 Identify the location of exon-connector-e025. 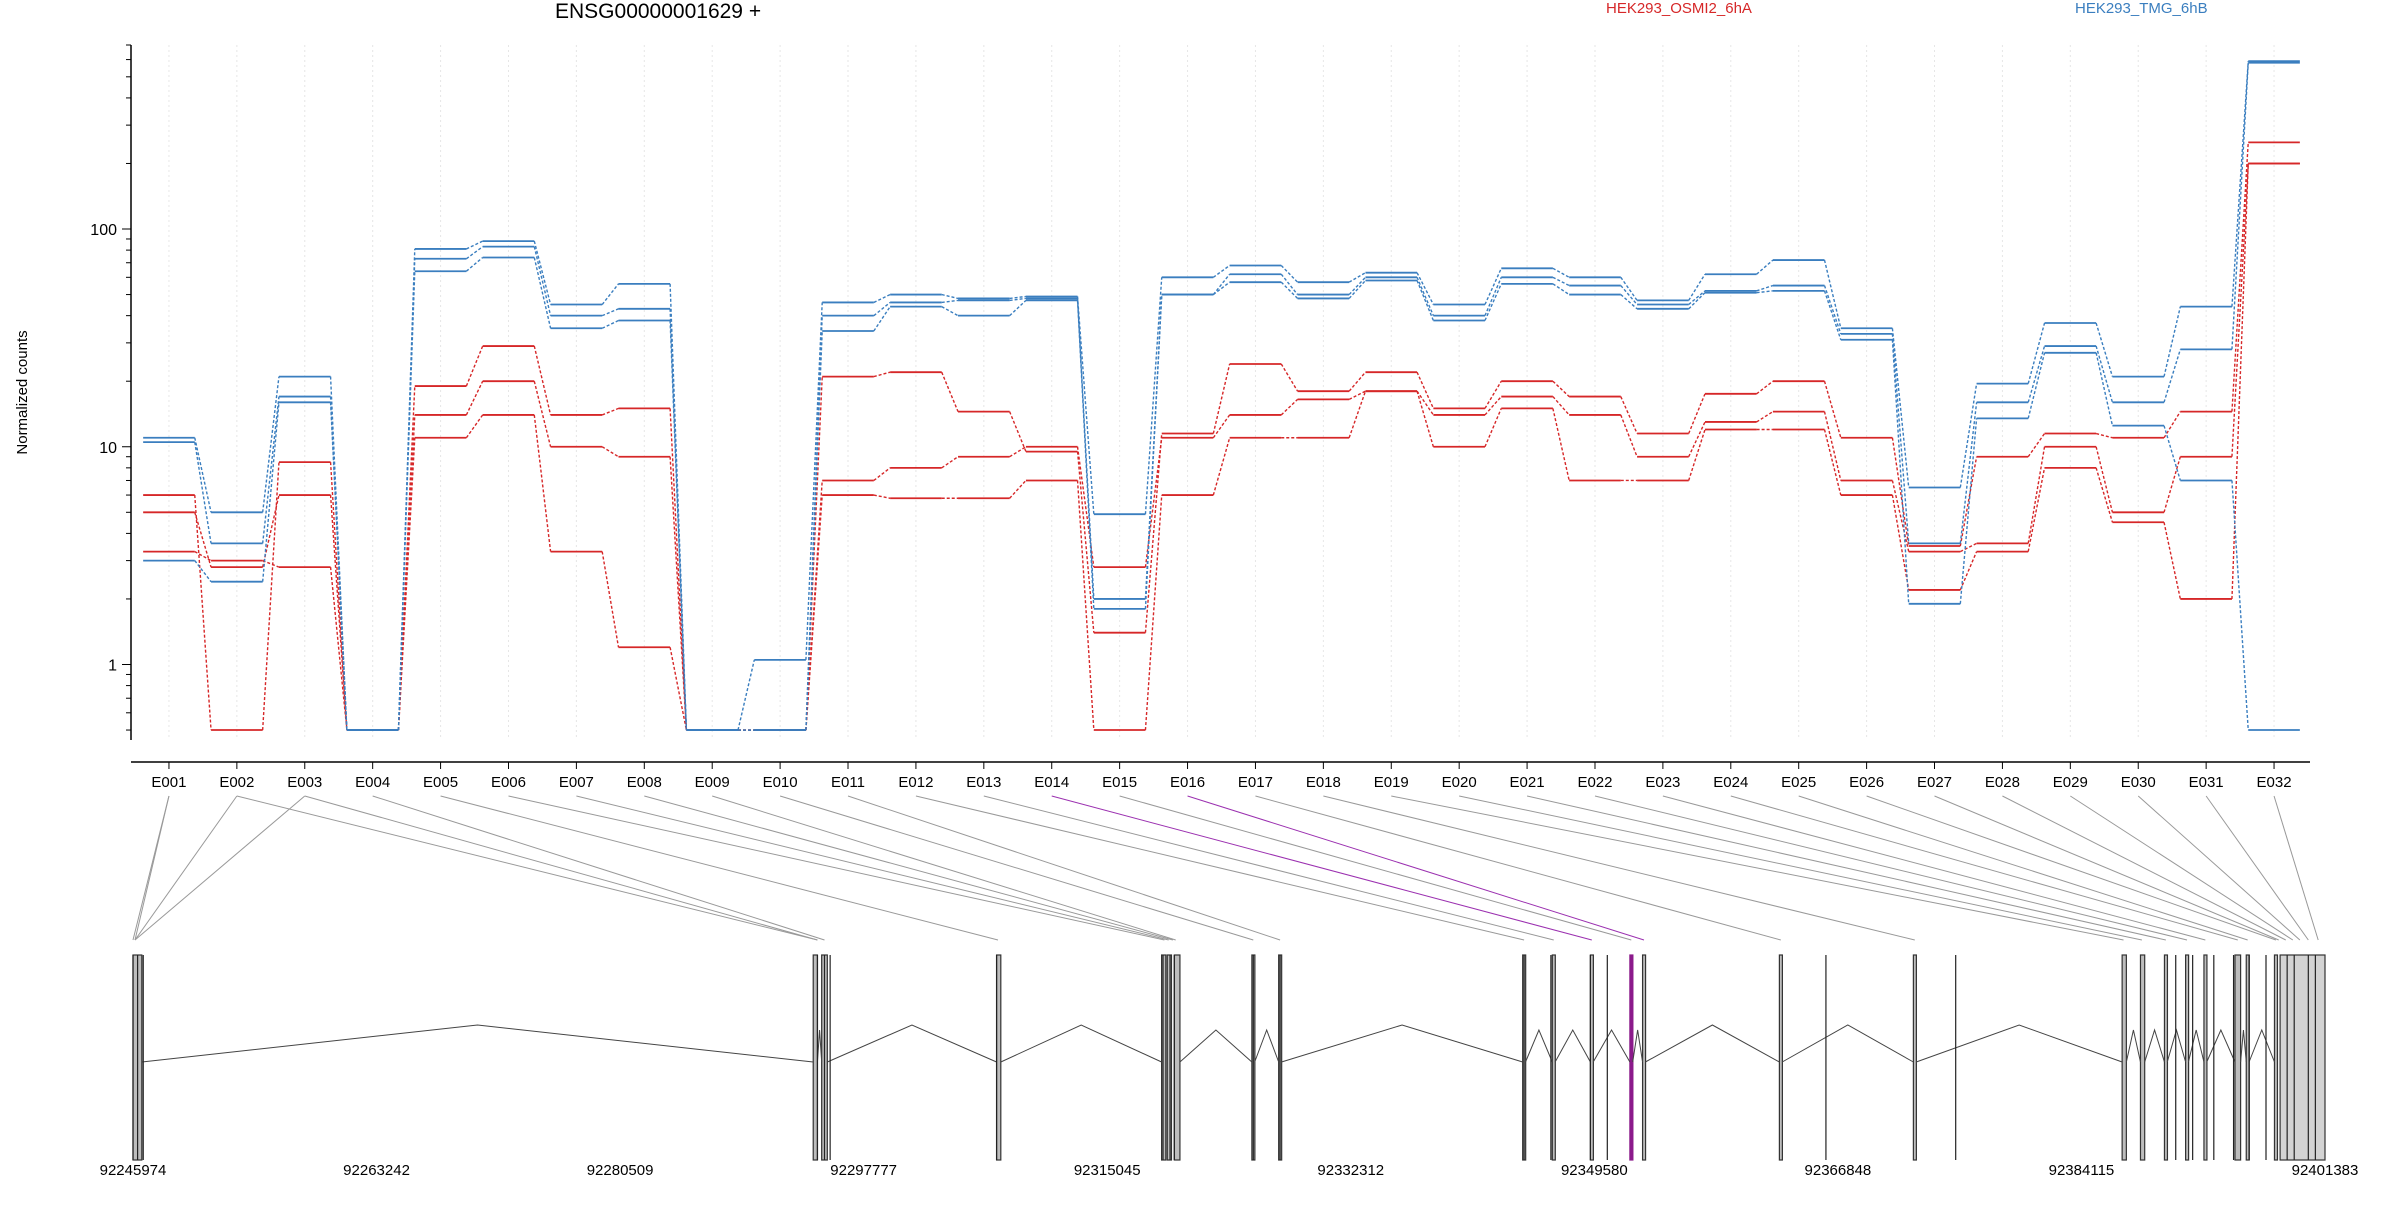
(2023, 868).